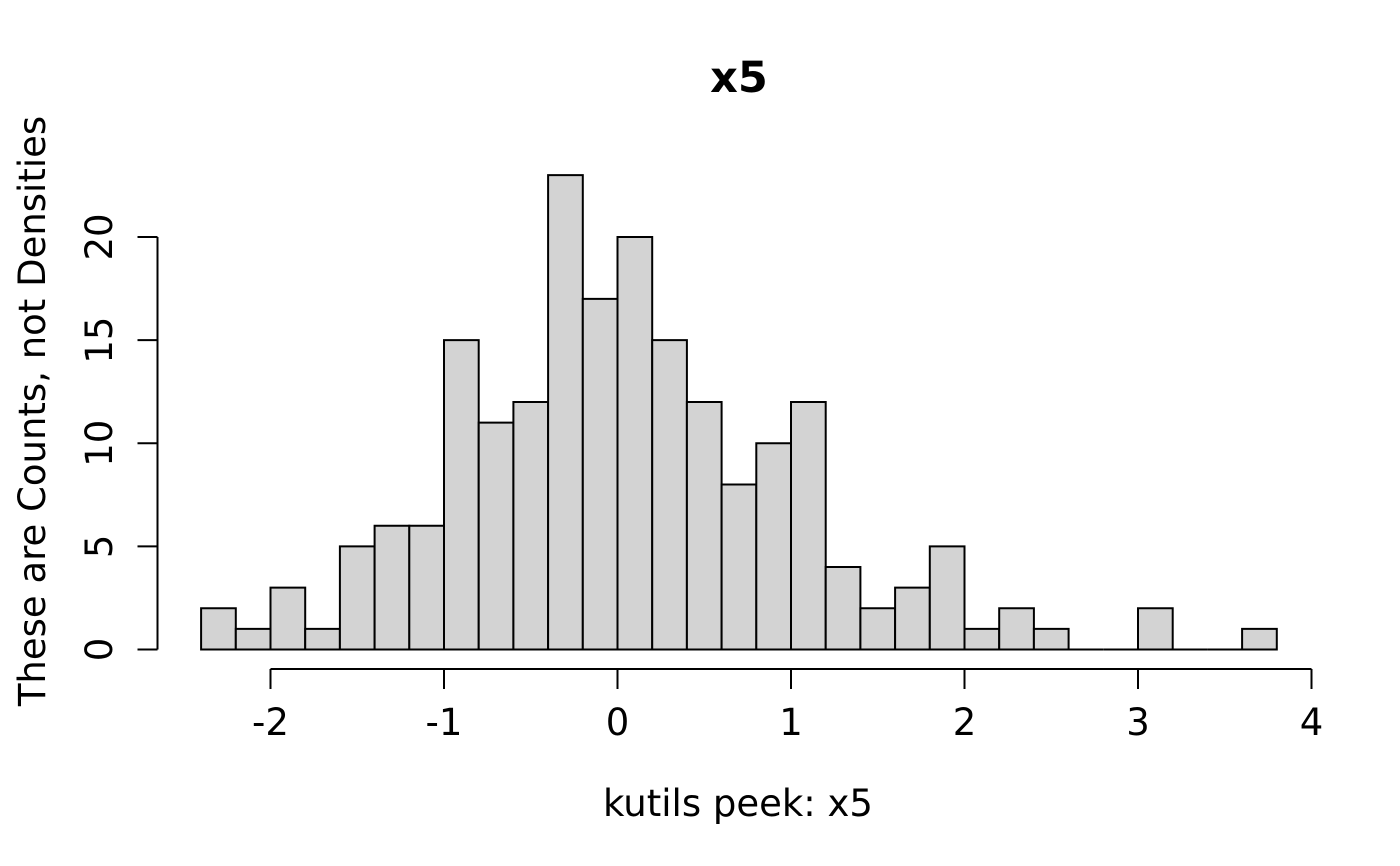  What do you see at coordinates (965, 722) in the screenshot?
I see `x-tick-label: 2` at bounding box center [965, 722].